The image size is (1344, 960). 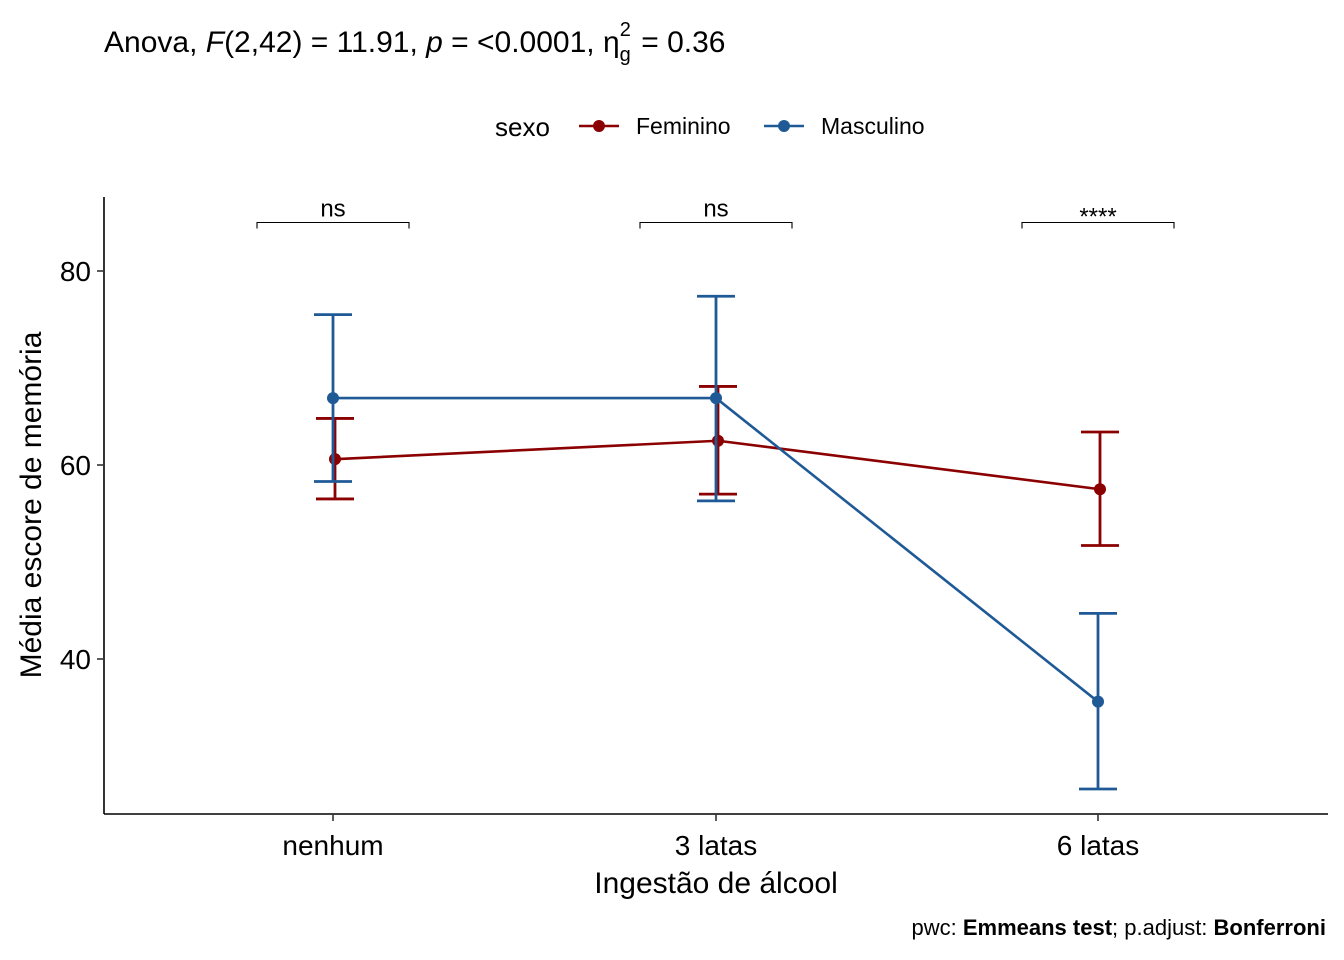 I want to click on y-axis-title: Média escore de memória, so click(x=31, y=504).